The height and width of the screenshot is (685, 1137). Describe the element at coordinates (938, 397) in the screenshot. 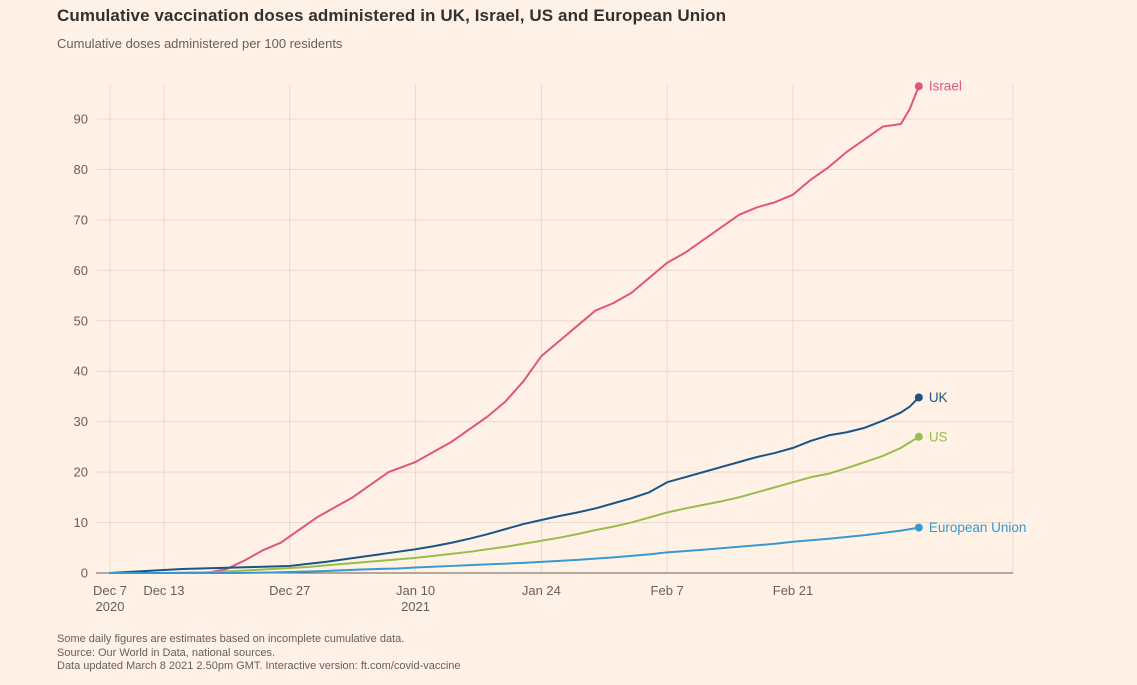

I see `series-label-uk: UK` at that location.